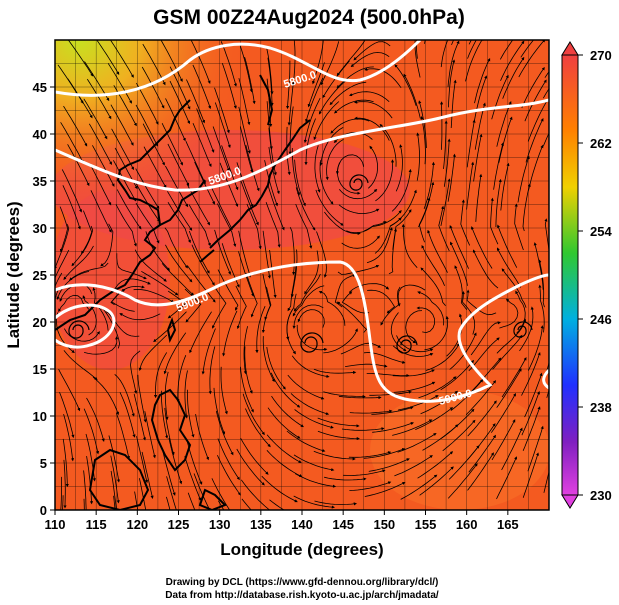 The image size is (619, 605). What do you see at coordinates (43, 463) in the screenshot?
I see `y-tick-label: 5` at bounding box center [43, 463].